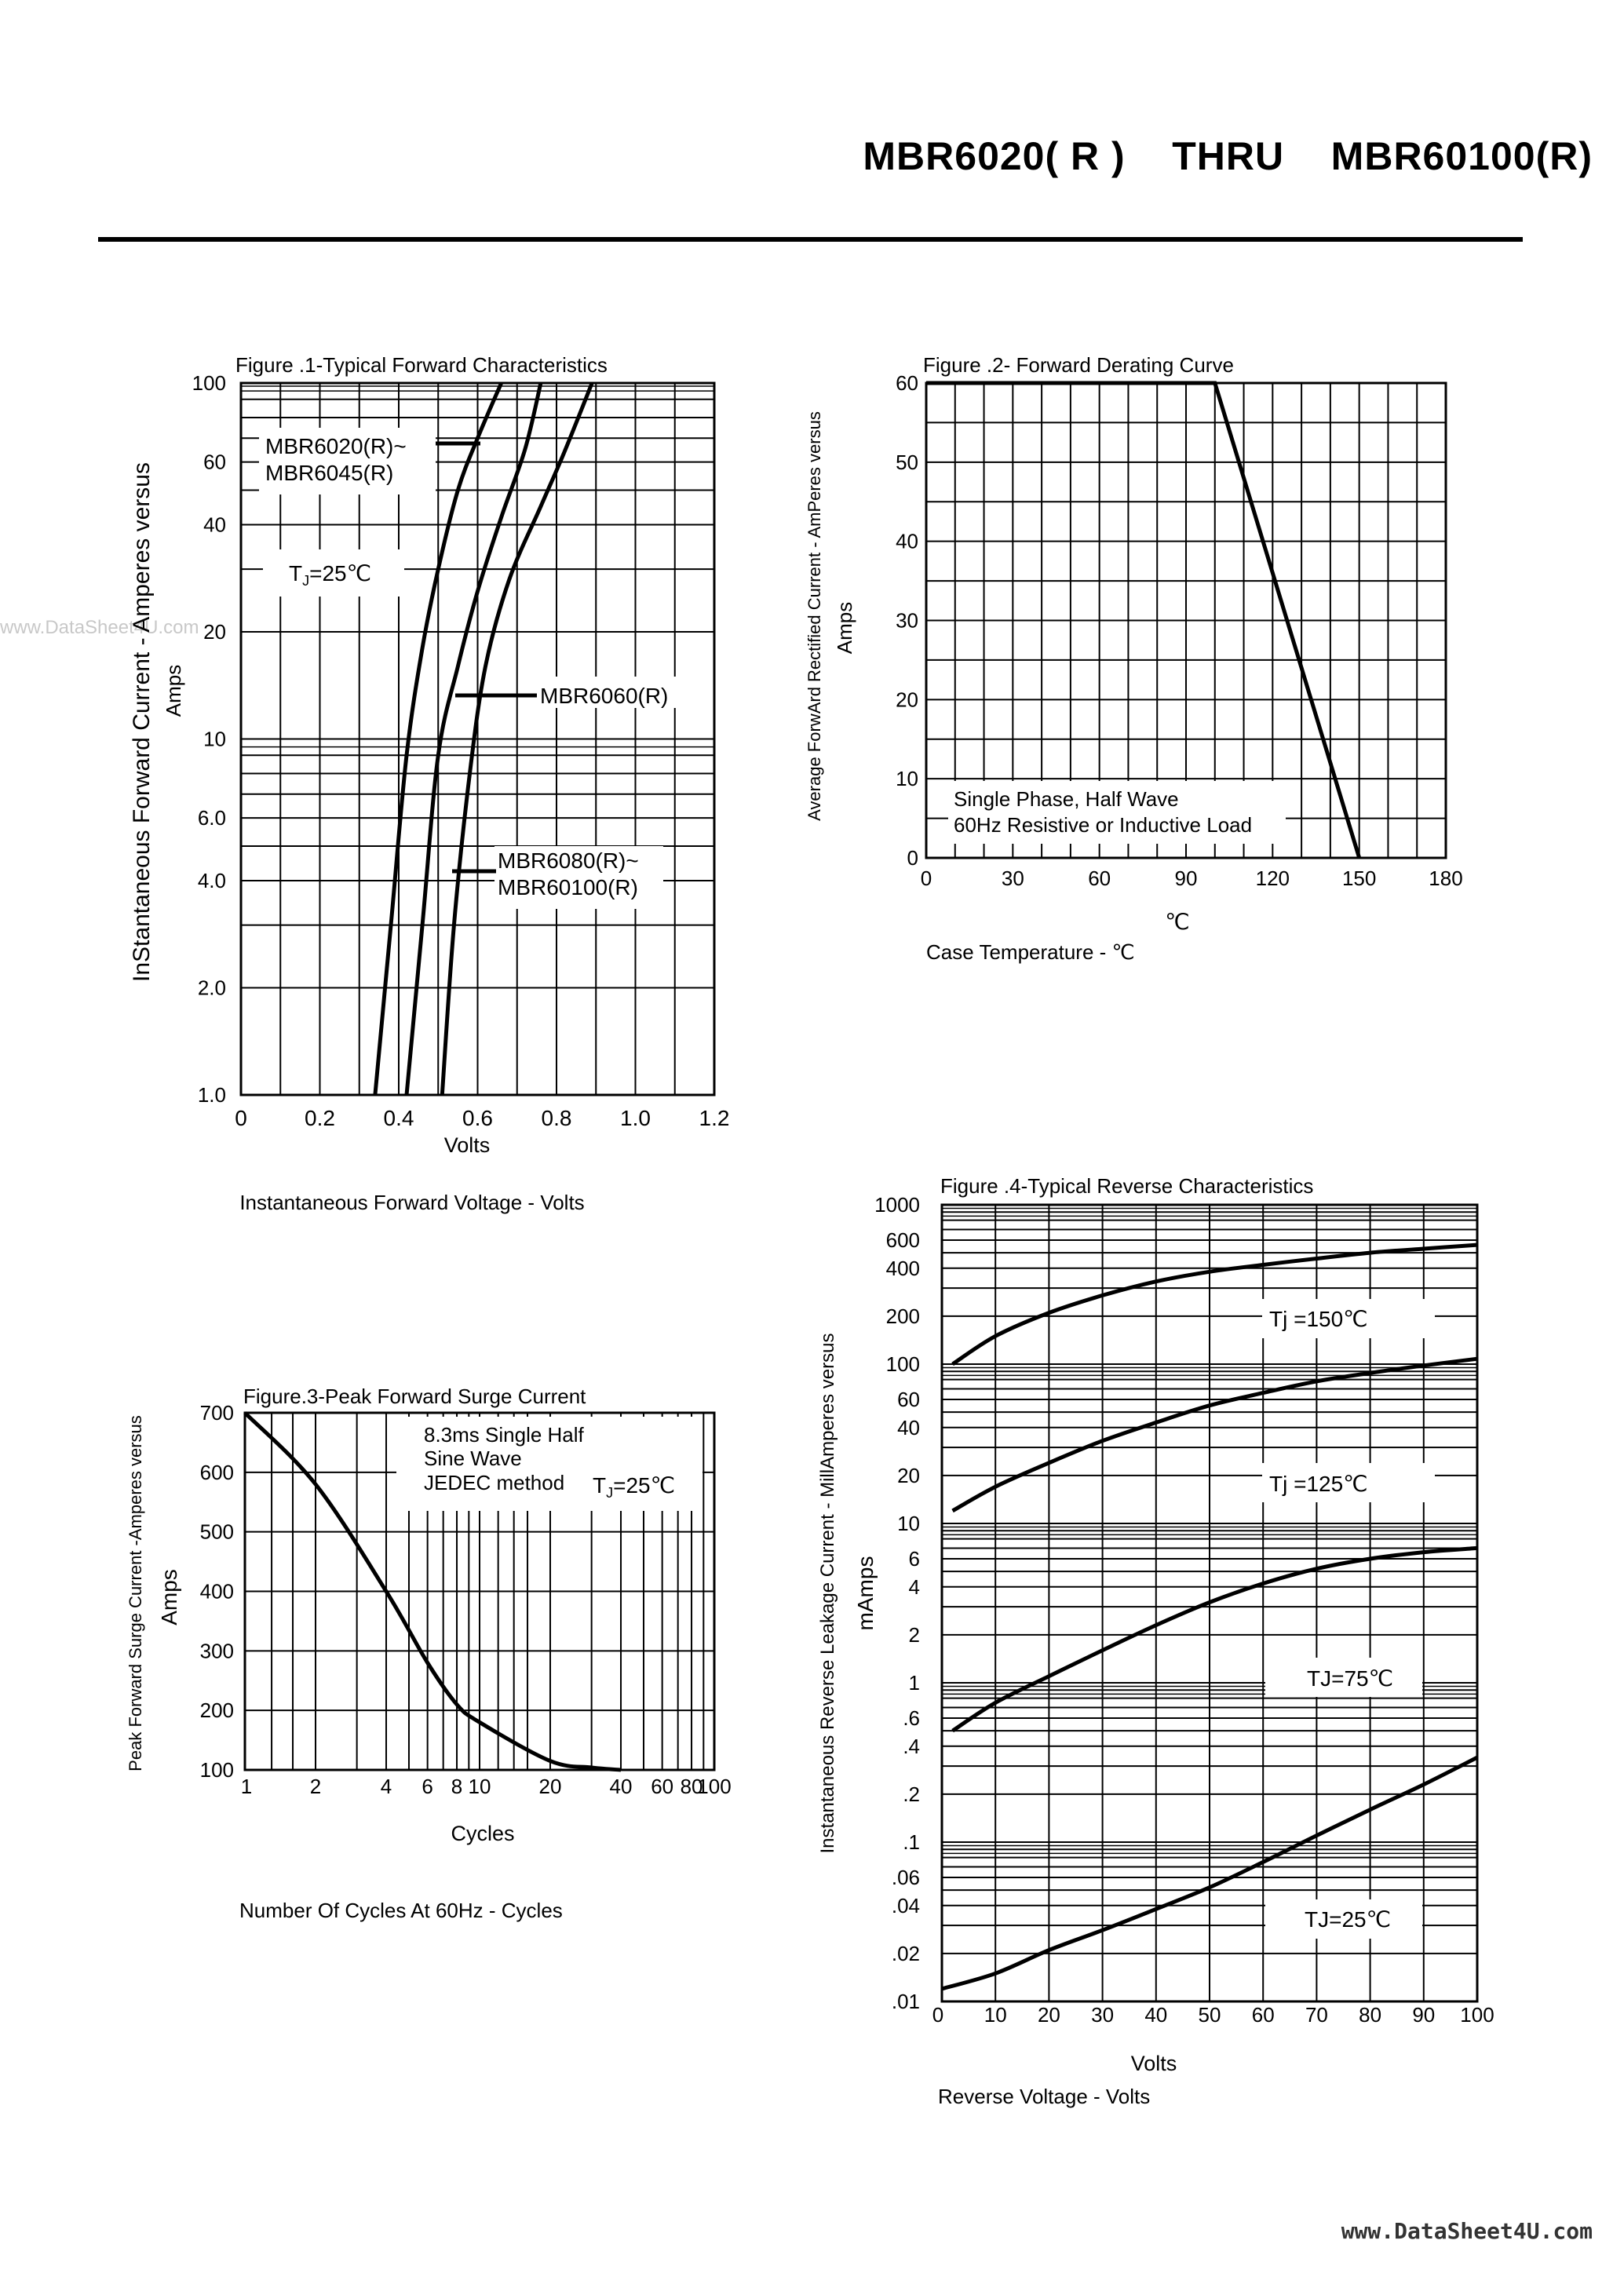 The height and width of the screenshot is (2295, 1624). Describe the element at coordinates (1154, 2063) in the screenshot. I see `fig4-xlabel: Volts` at that location.